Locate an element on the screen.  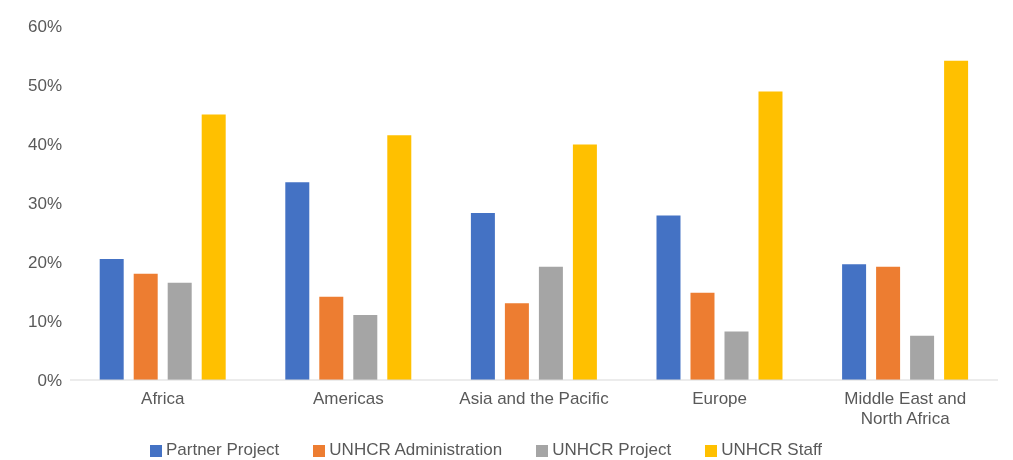
legend-label: UNHCR Staff is located at coordinates (772, 449).